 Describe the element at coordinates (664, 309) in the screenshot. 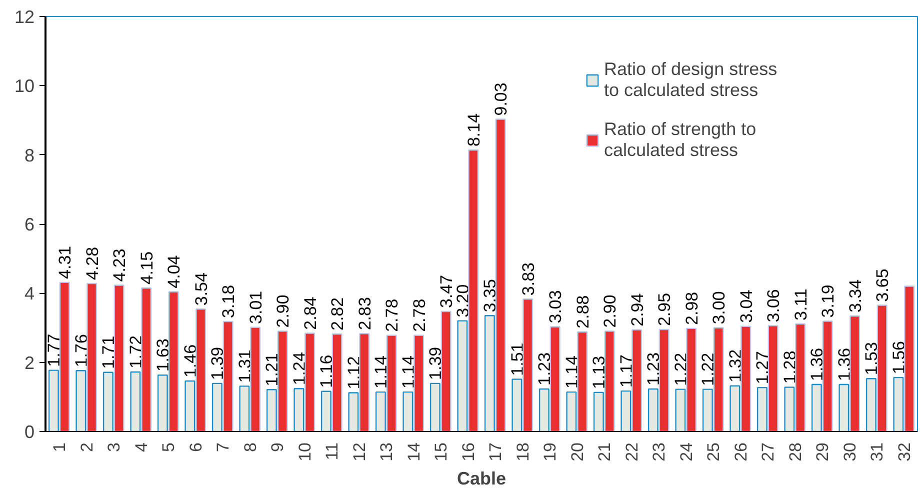

I see `data-label: 2.95` at that location.